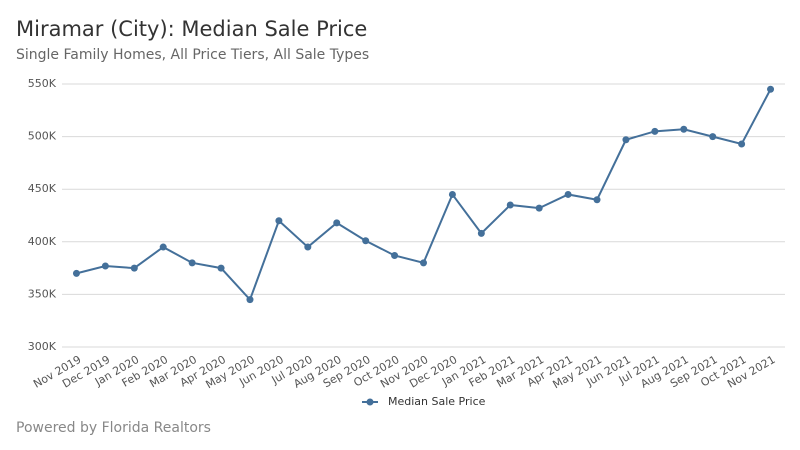  Describe the element at coordinates (42, 188) in the screenshot. I see `y-tick-label: 450K` at that location.